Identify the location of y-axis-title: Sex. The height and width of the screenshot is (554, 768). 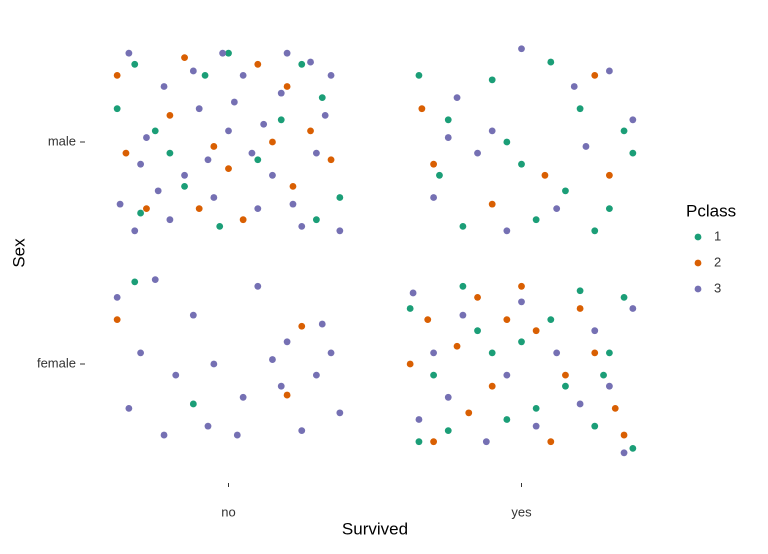
(18, 253).